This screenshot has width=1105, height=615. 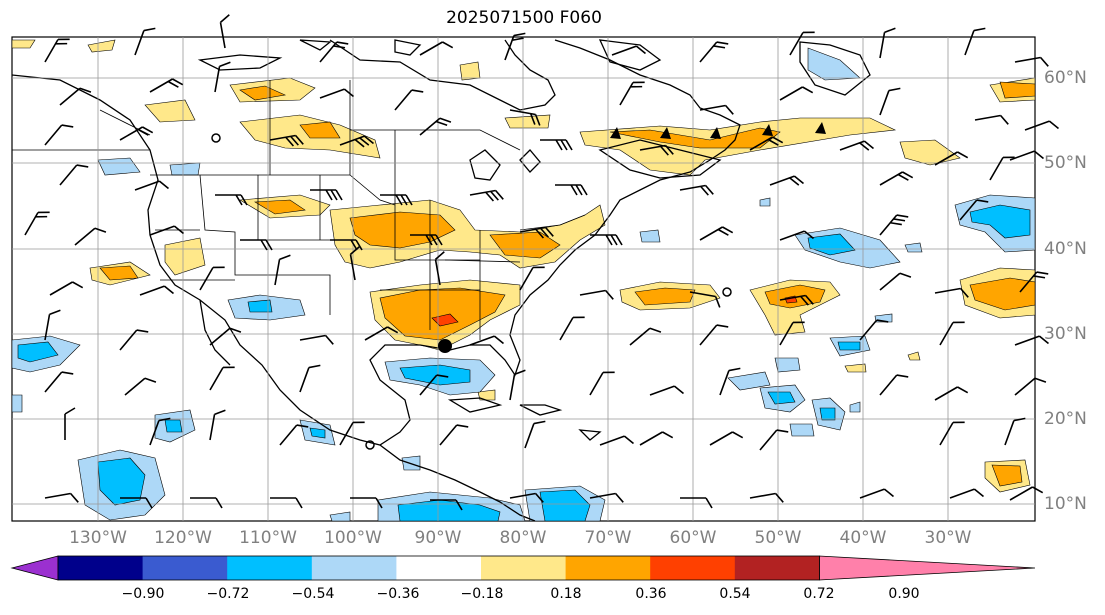 I want to click on colorbar-tick: 0.36, so click(x=651, y=594).